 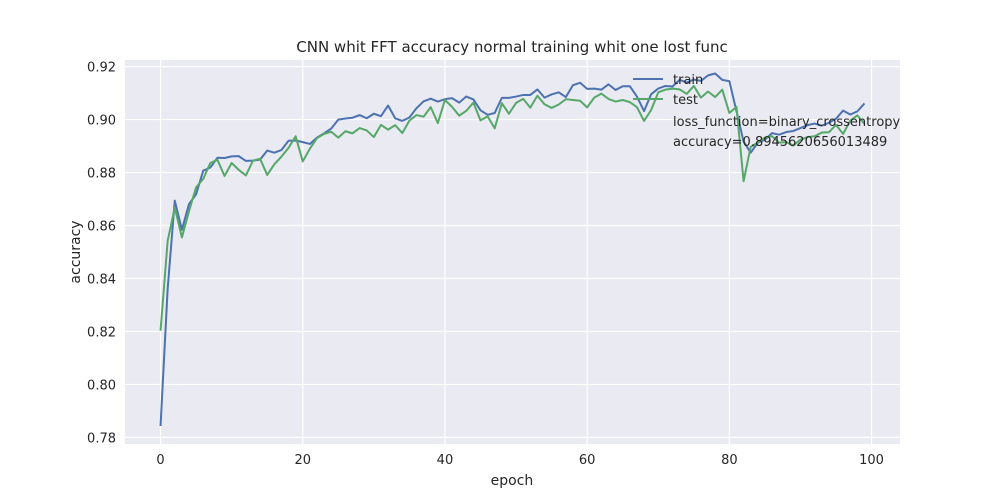 What do you see at coordinates (160, 460) in the screenshot?
I see `x-tick-label: 0` at bounding box center [160, 460].